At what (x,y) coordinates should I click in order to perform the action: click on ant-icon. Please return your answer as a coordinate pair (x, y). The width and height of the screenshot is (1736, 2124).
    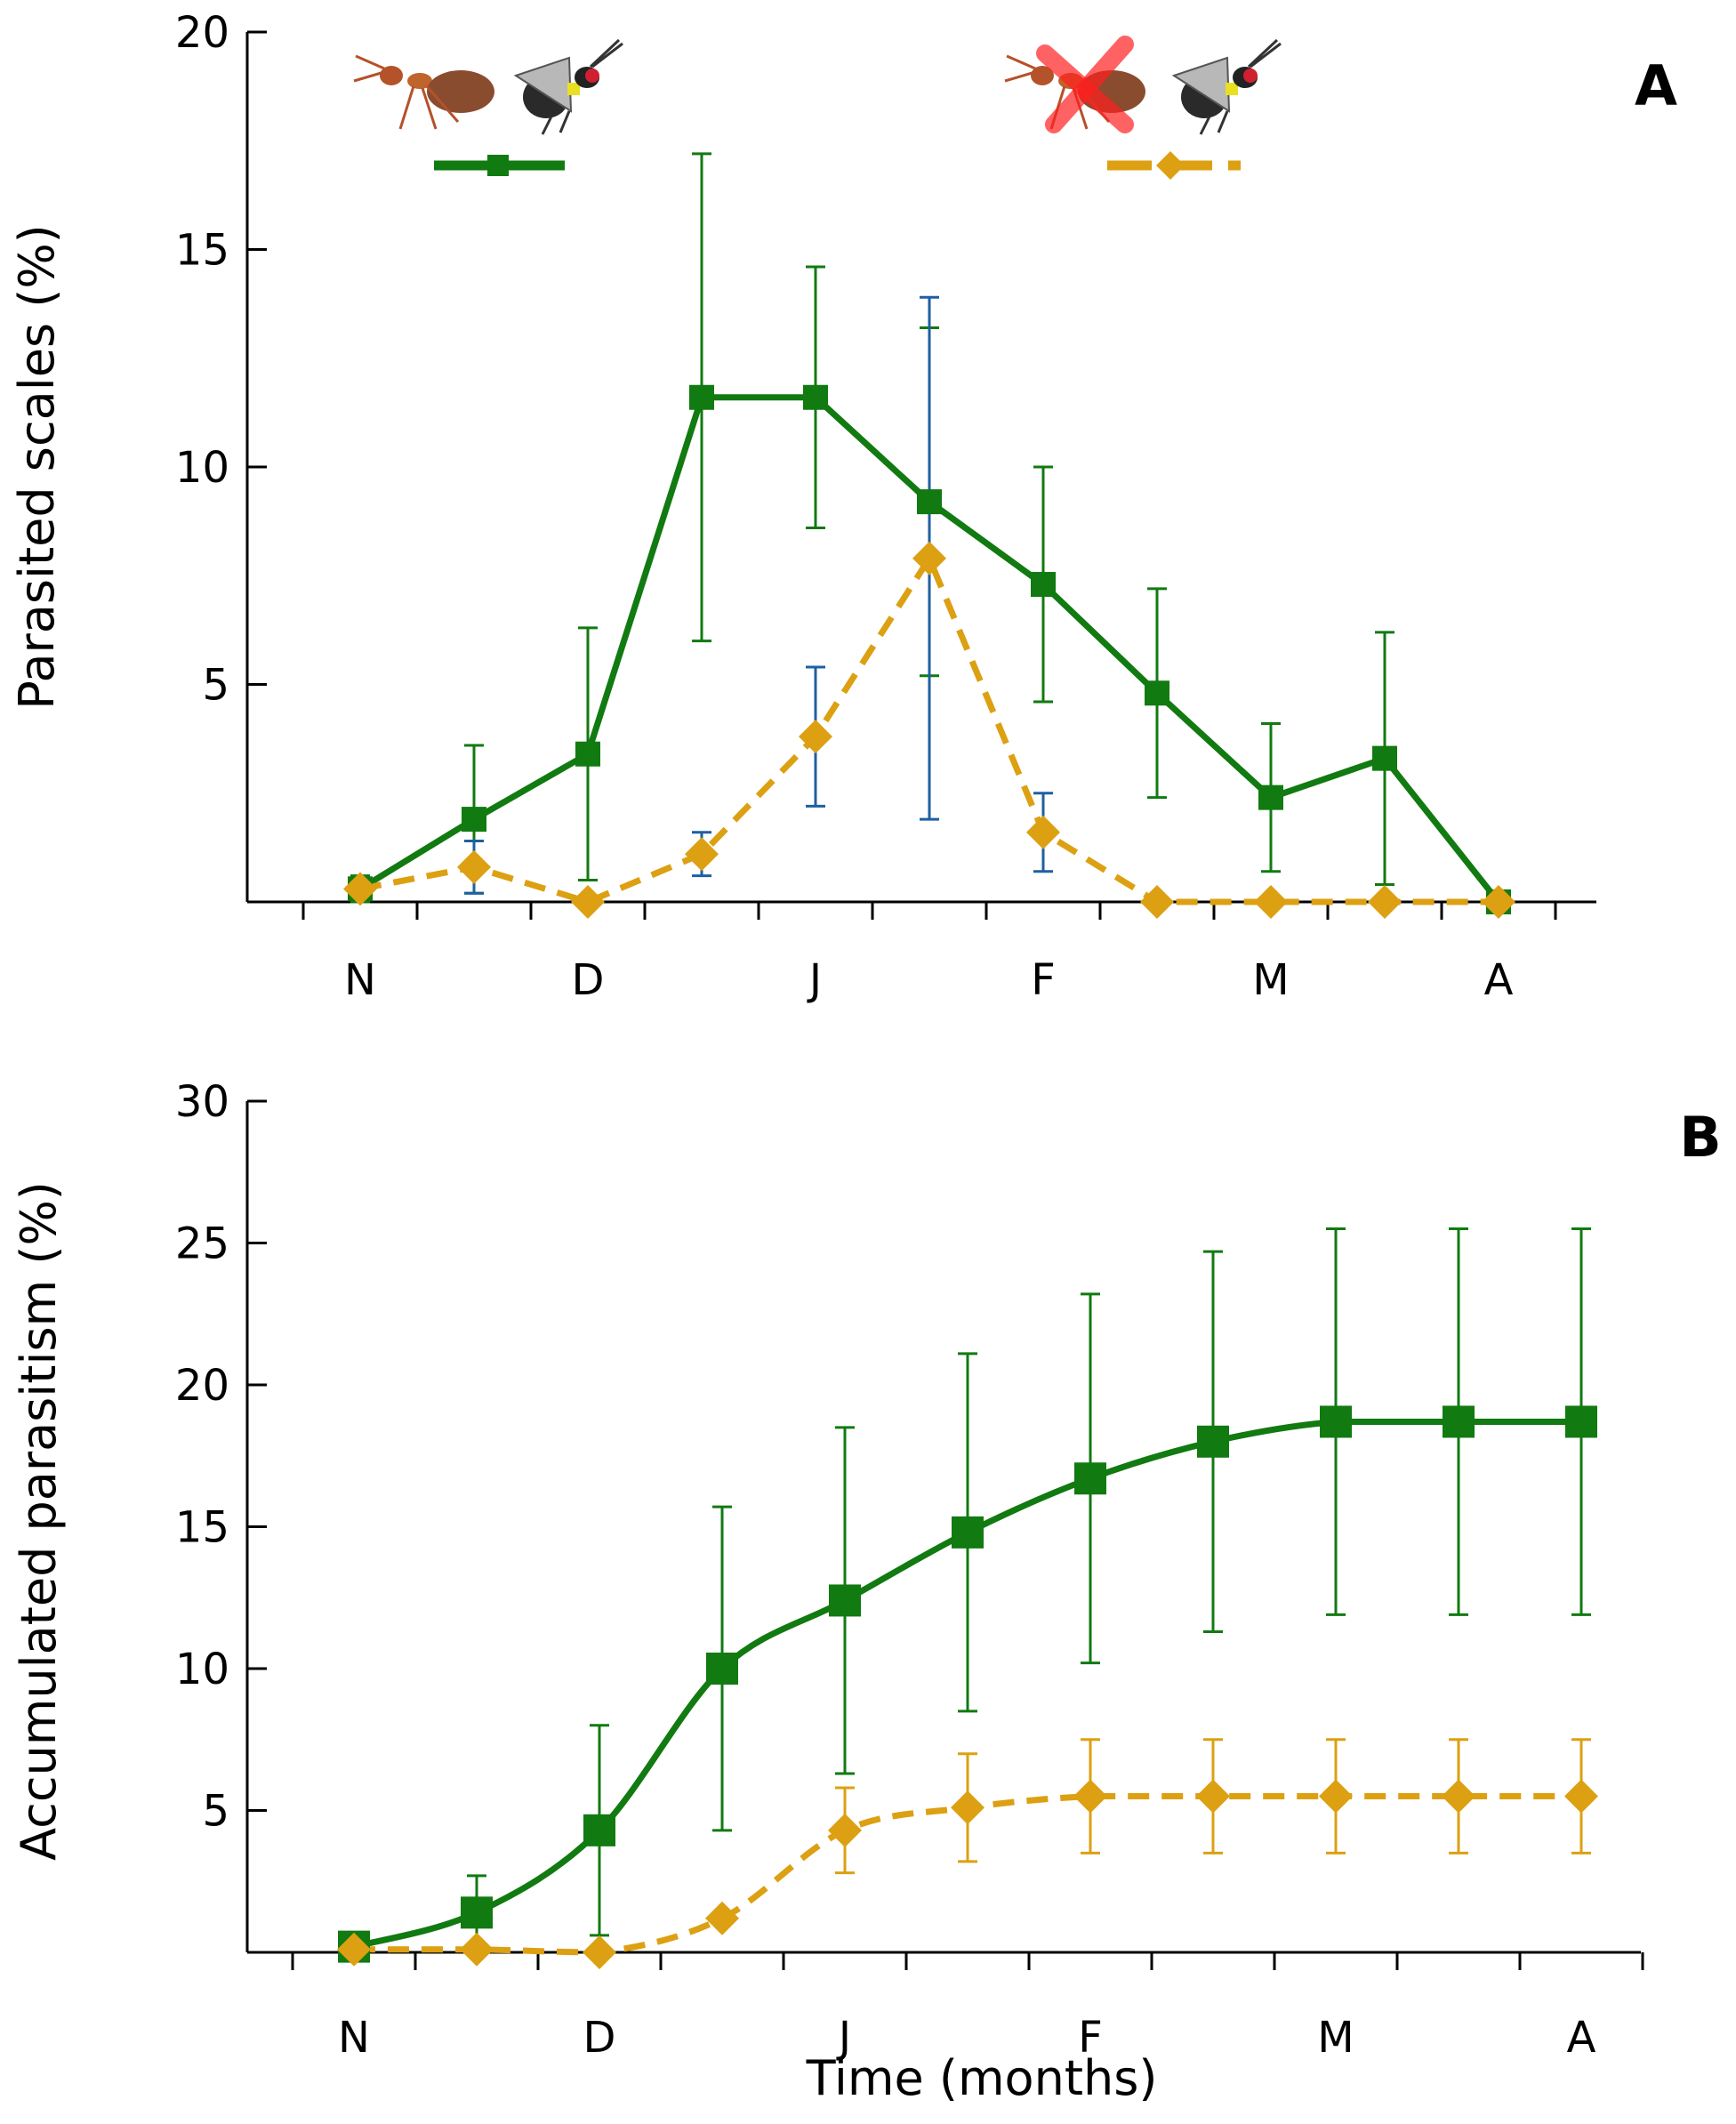
    Looking at the image, I should click on (423, 92).